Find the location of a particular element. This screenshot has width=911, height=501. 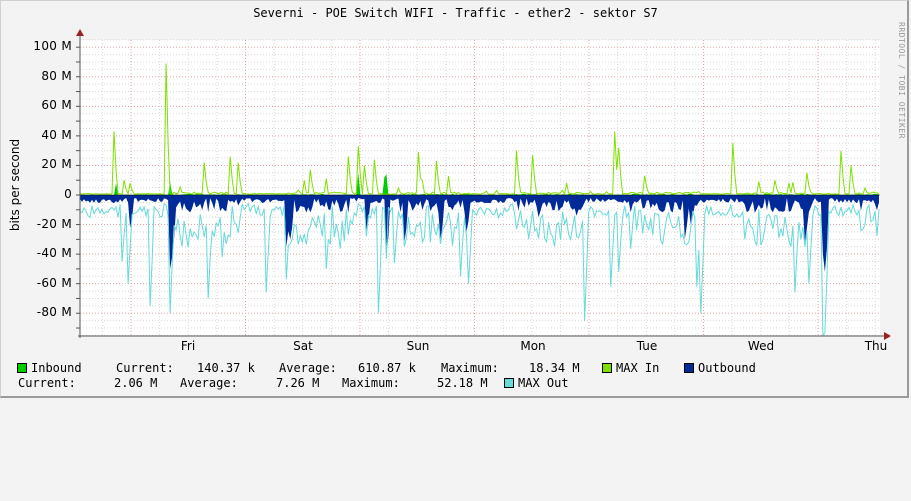

x-tick-label: Sun is located at coordinates (418, 346).